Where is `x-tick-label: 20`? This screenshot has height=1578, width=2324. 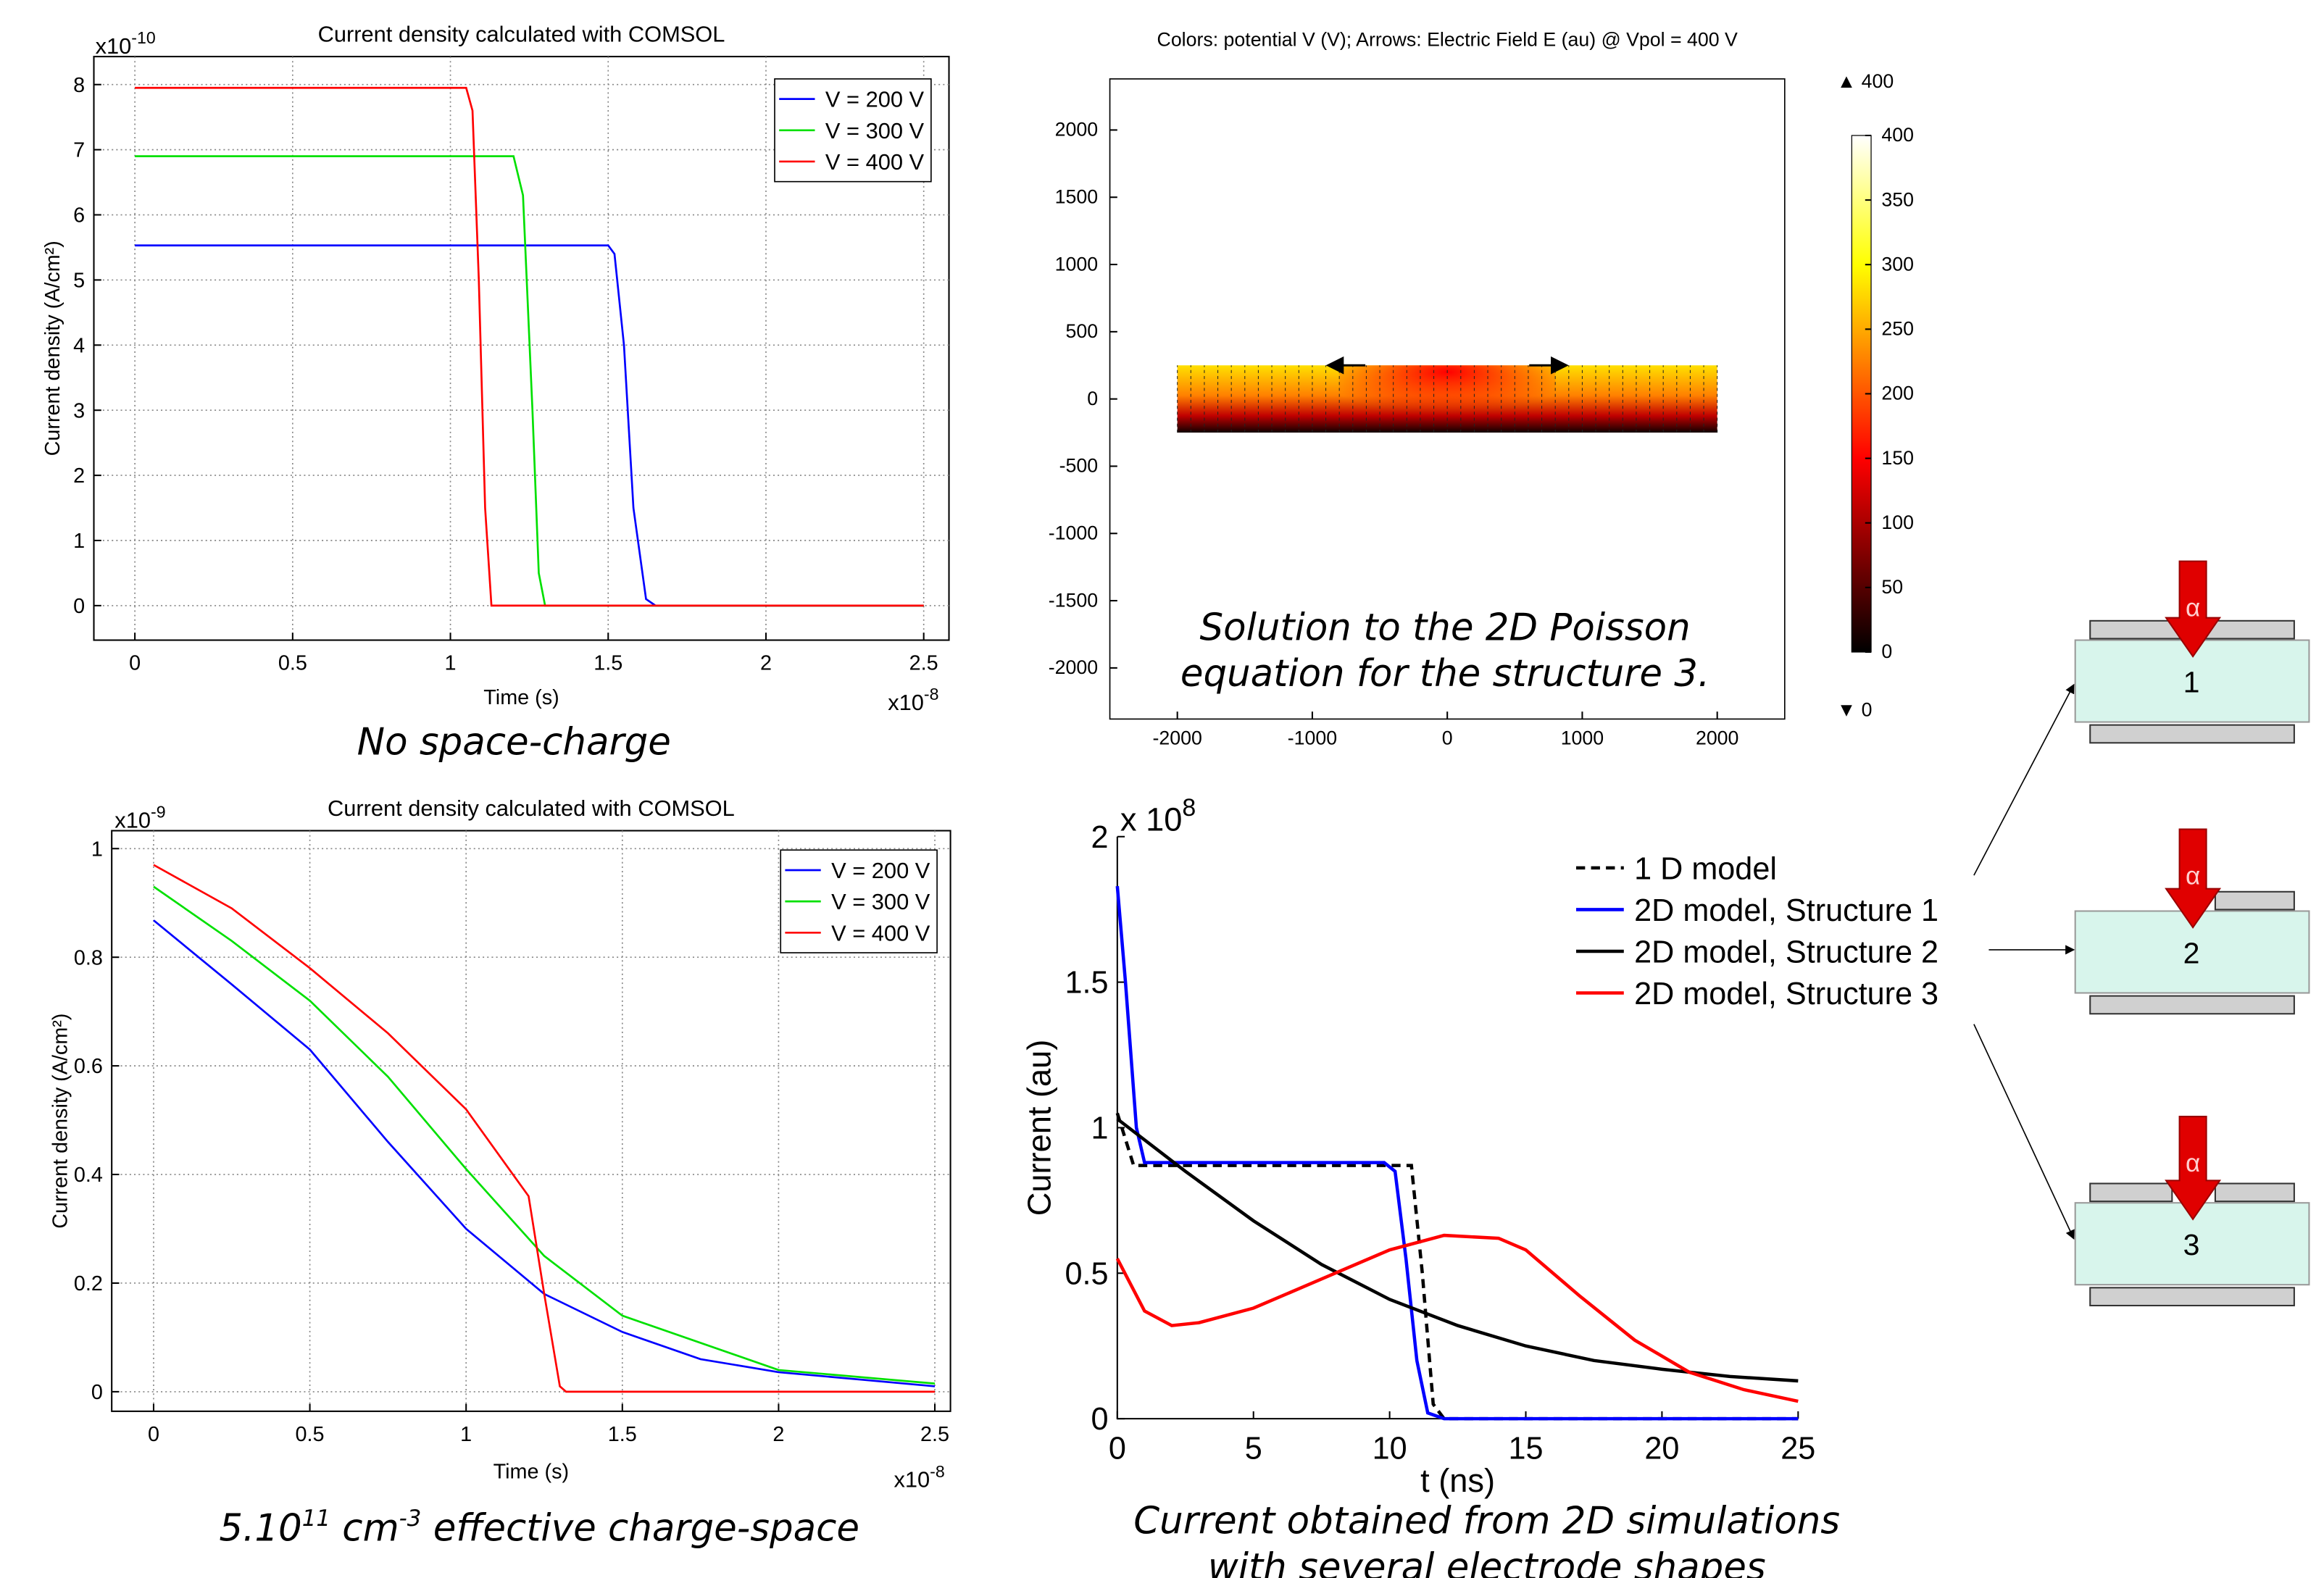
x-tick-label: 20 is located at coordinates (1661, 1449).